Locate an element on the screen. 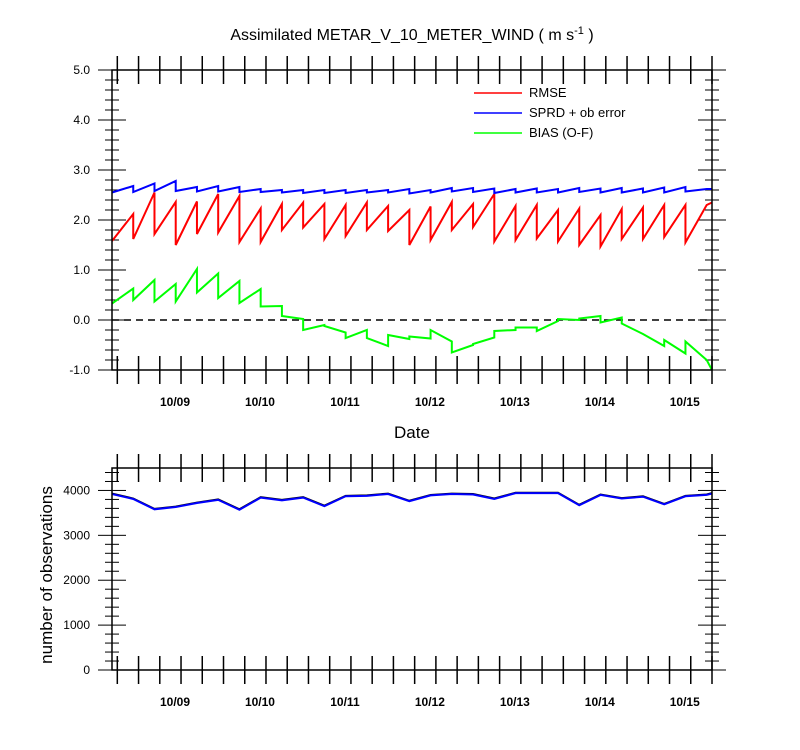 The height and width of the screenshot is (750, 800). y-tick-label: 3000 is located at coordinates (76, 535).